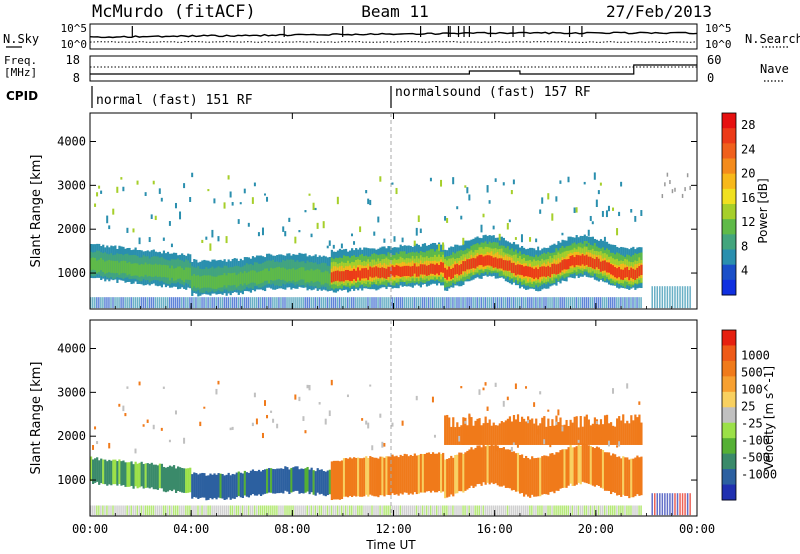 The height and width of the screenshot is (554, 800). Describe the element at coordinates (755, 356) in the screenshot. I see `velocity-colorbar-tick: 1000` at that location.